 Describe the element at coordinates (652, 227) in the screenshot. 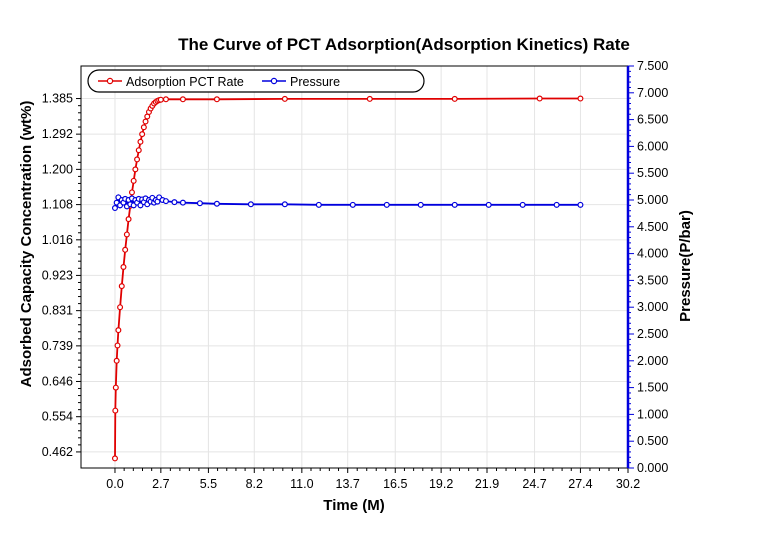

I see `y2-tick-label: 4.500` at that location.